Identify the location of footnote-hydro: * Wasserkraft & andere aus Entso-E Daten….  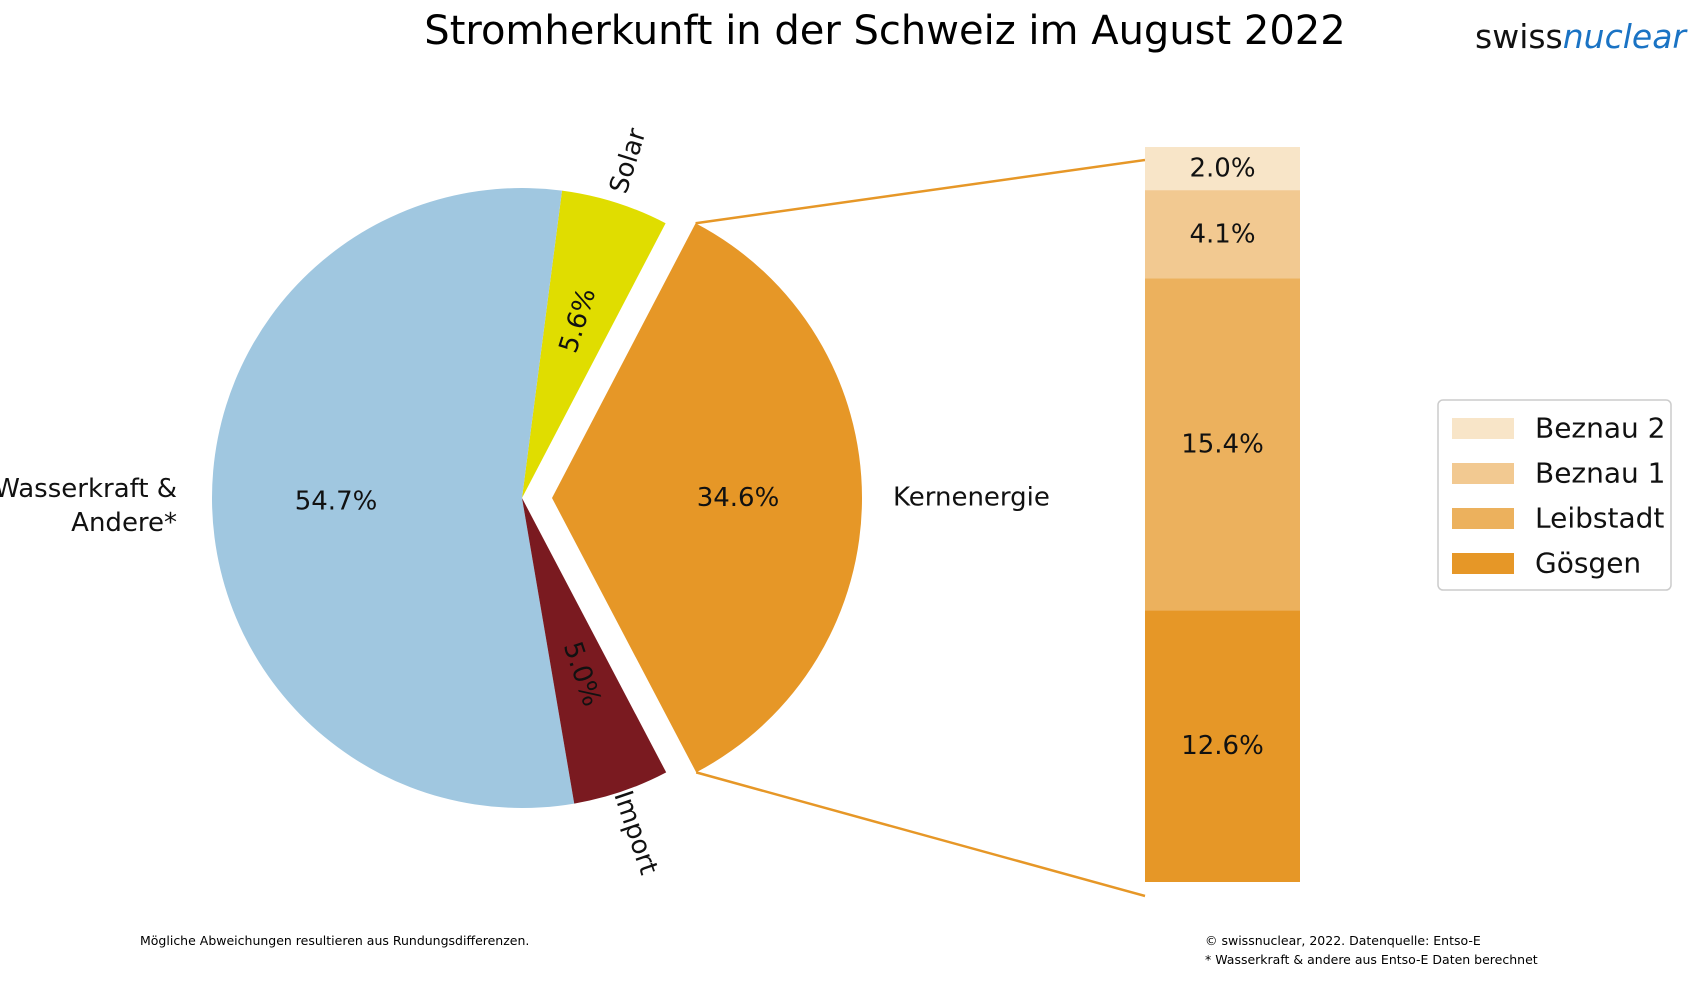
(1371, 959).